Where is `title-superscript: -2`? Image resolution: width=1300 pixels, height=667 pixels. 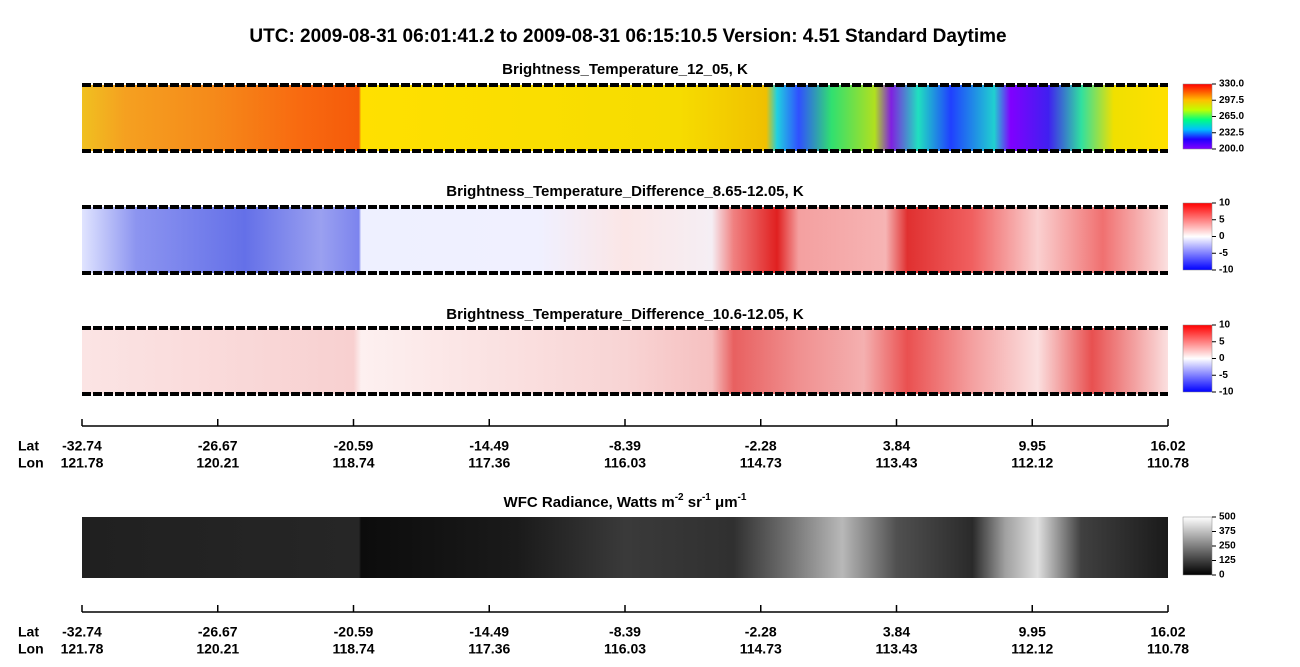
title-superscript: -2 is located at coordinates (679, 497).